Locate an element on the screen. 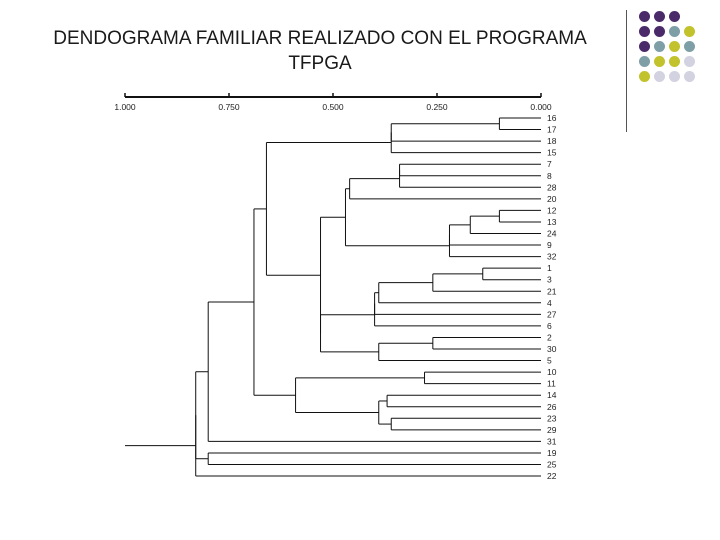 The image size is (720, 540). leaf-label: 2 is located at coordinates (549, 337).